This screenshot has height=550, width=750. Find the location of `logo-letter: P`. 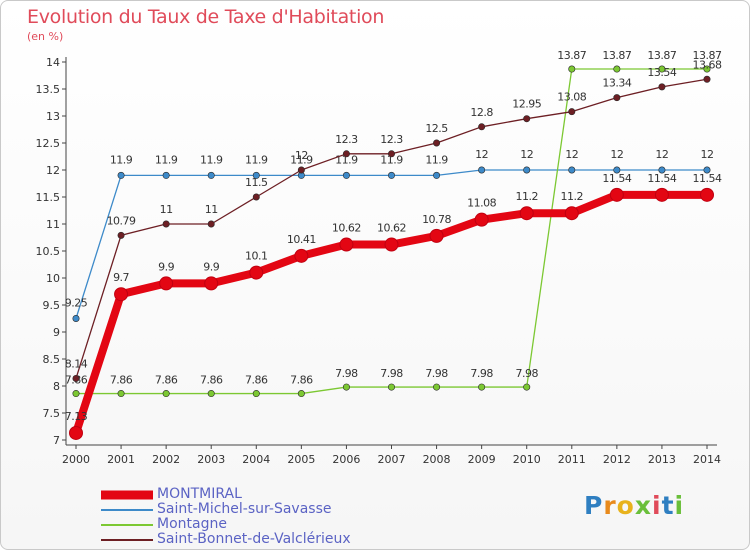

logo-letter: P is located at coordinates (594, 505).